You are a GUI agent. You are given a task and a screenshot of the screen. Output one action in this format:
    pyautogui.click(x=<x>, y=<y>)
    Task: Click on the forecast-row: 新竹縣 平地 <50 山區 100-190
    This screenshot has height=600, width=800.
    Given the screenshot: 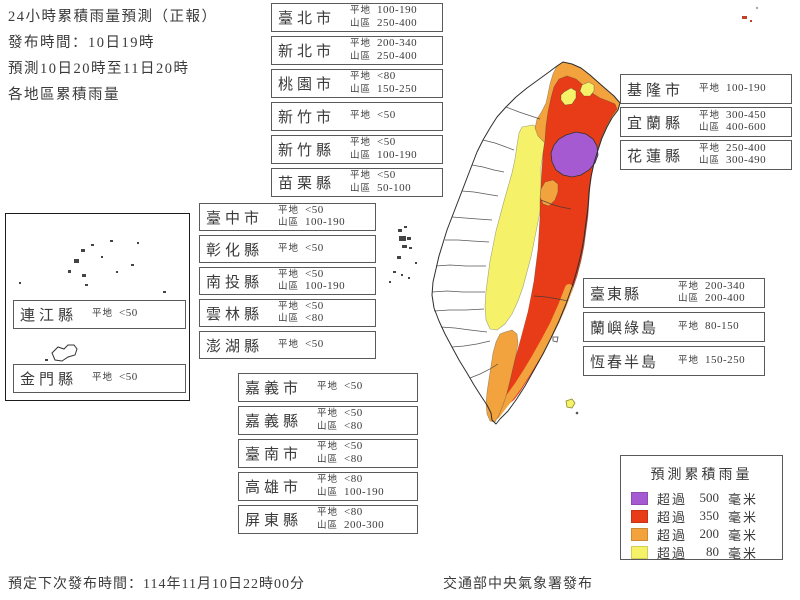 What is the action you would take?
    pyautogui.click(x=357, y=149)
    